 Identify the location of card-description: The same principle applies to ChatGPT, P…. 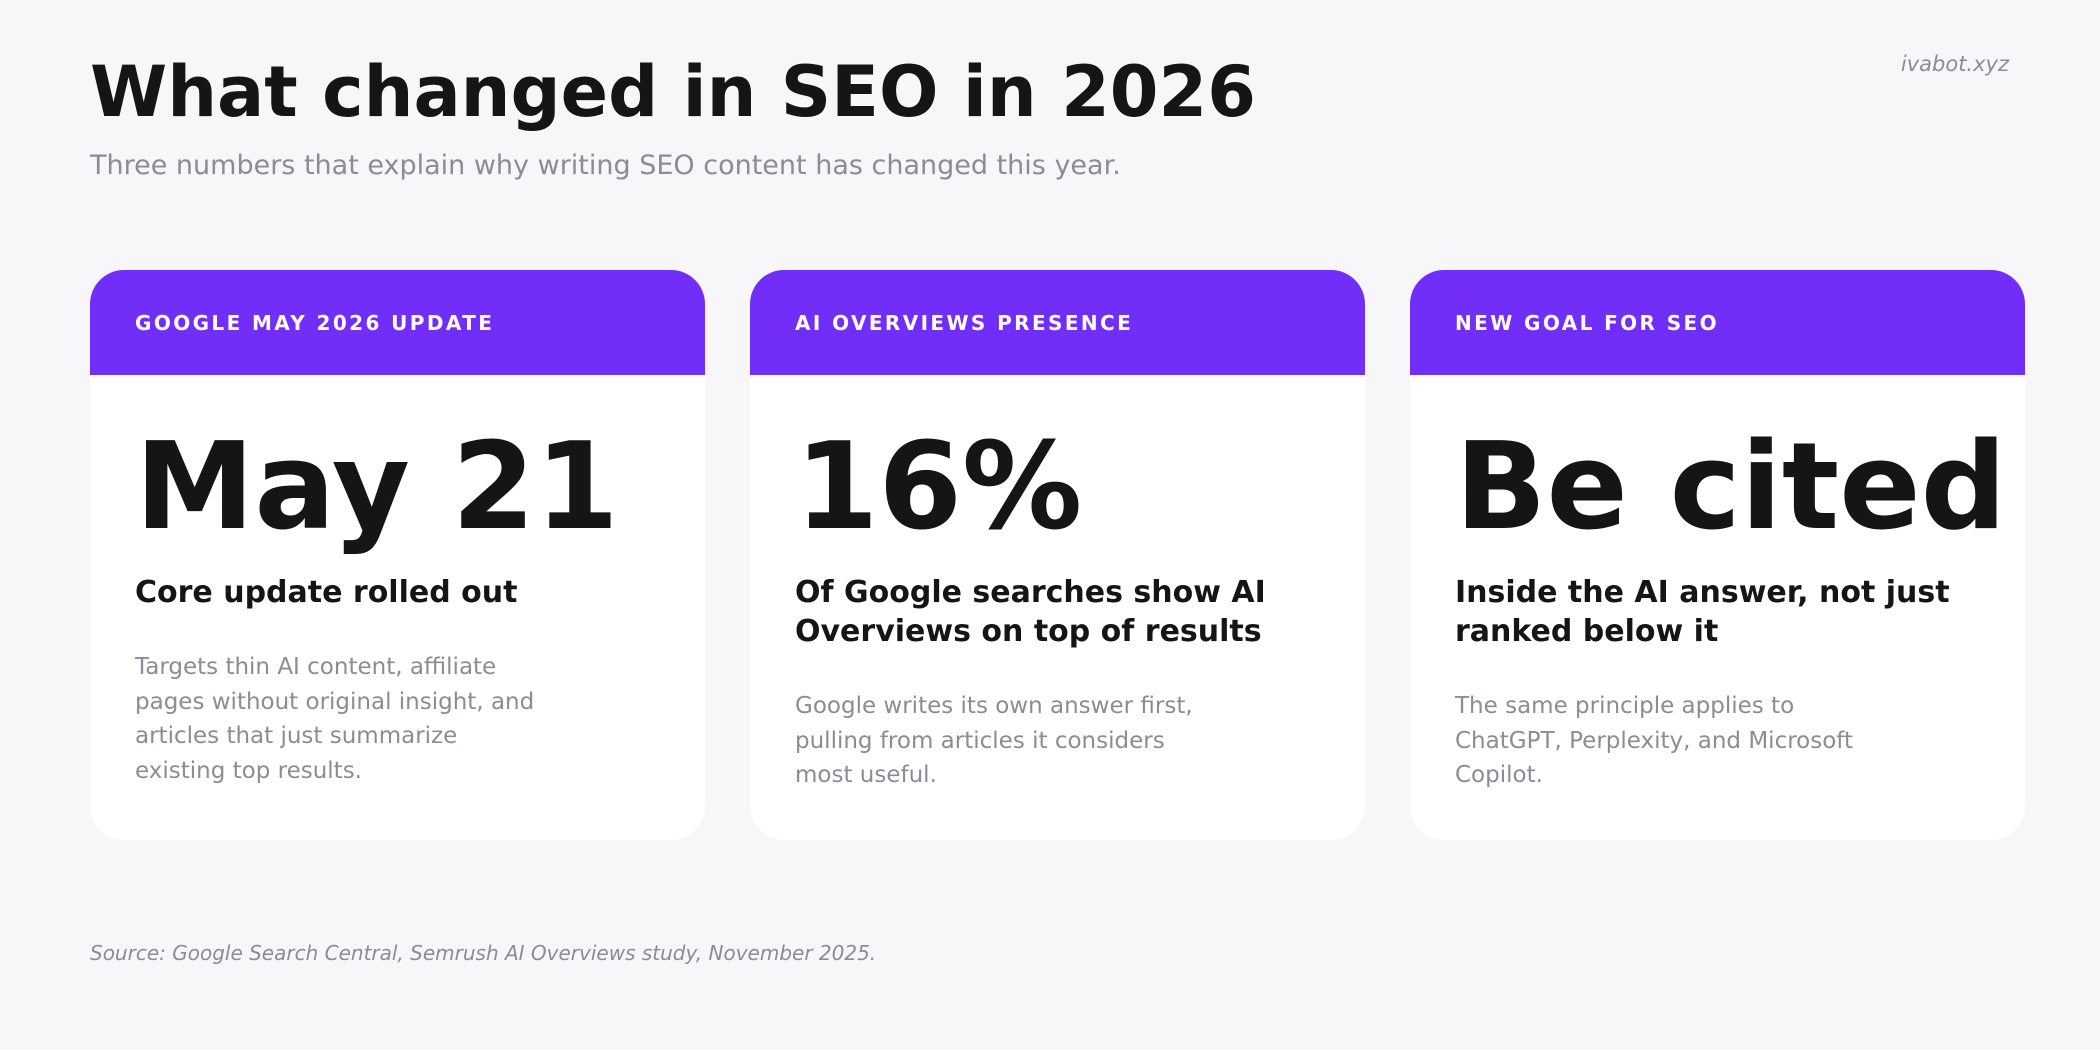
(1654, 740).